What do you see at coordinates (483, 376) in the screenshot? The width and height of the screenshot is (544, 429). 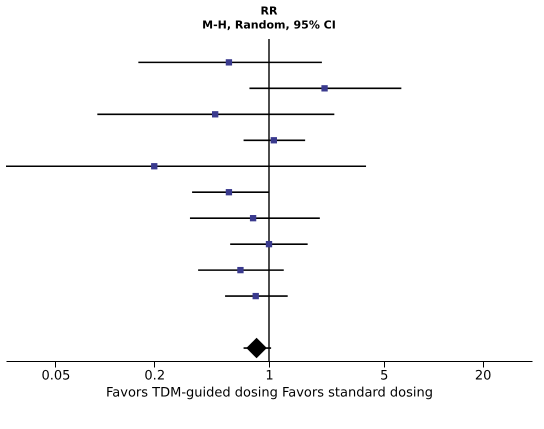 I see `x-tick-label: 20` at bounding box center [483, 376].